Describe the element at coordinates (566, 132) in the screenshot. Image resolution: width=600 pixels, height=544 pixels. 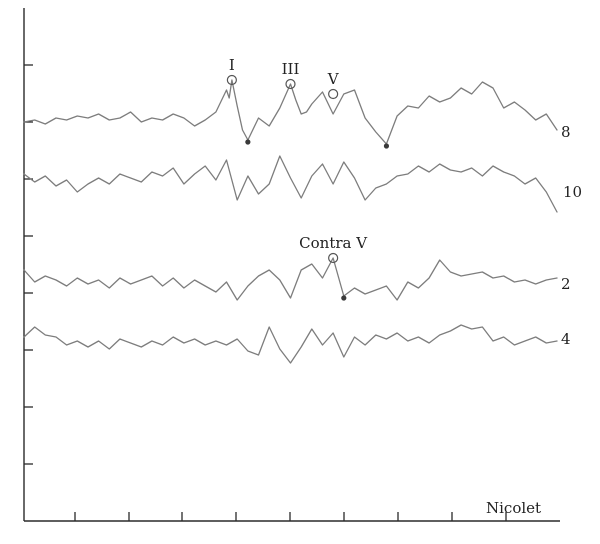
I see `series-label-8: 8` at that location.